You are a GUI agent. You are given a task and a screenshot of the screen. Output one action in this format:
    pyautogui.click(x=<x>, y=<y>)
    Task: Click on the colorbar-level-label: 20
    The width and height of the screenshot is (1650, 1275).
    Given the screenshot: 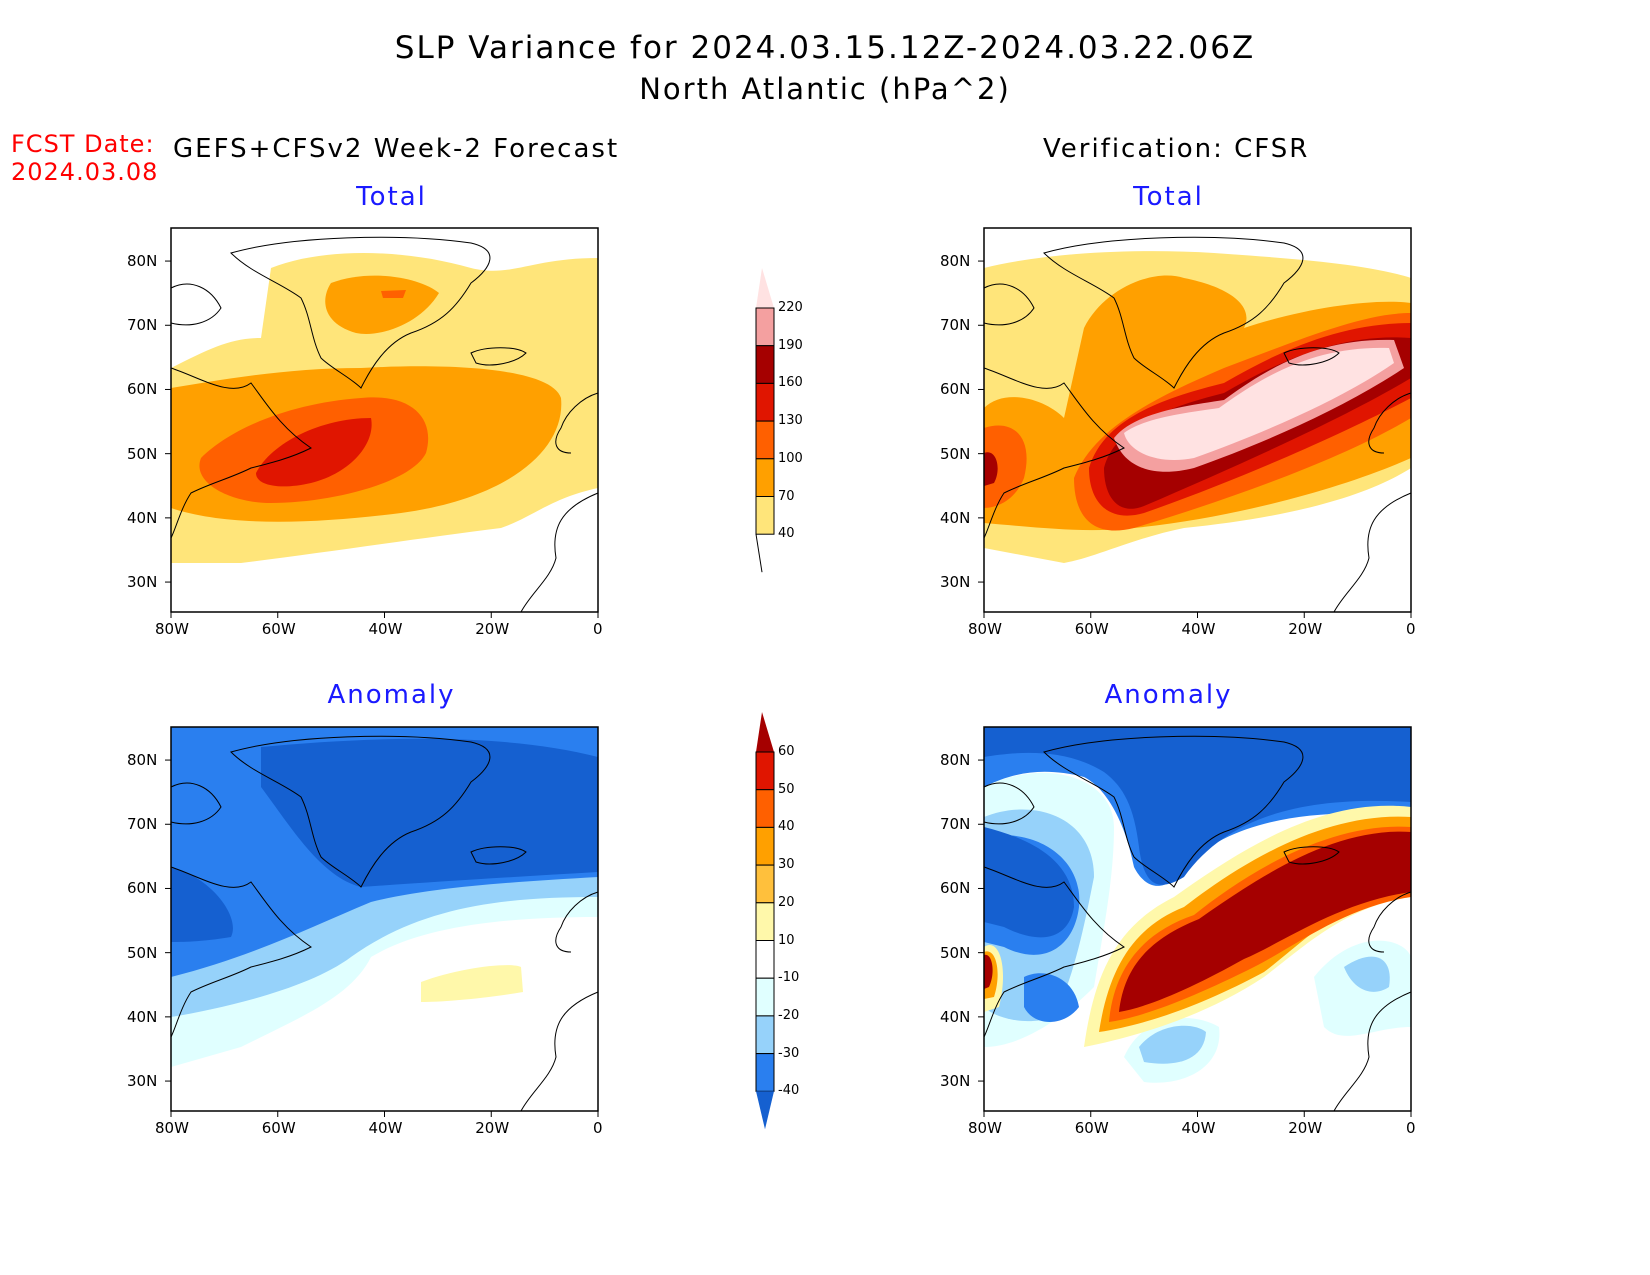 What is the action you would take?
    pyautogui.click(x=786, y=902)
    